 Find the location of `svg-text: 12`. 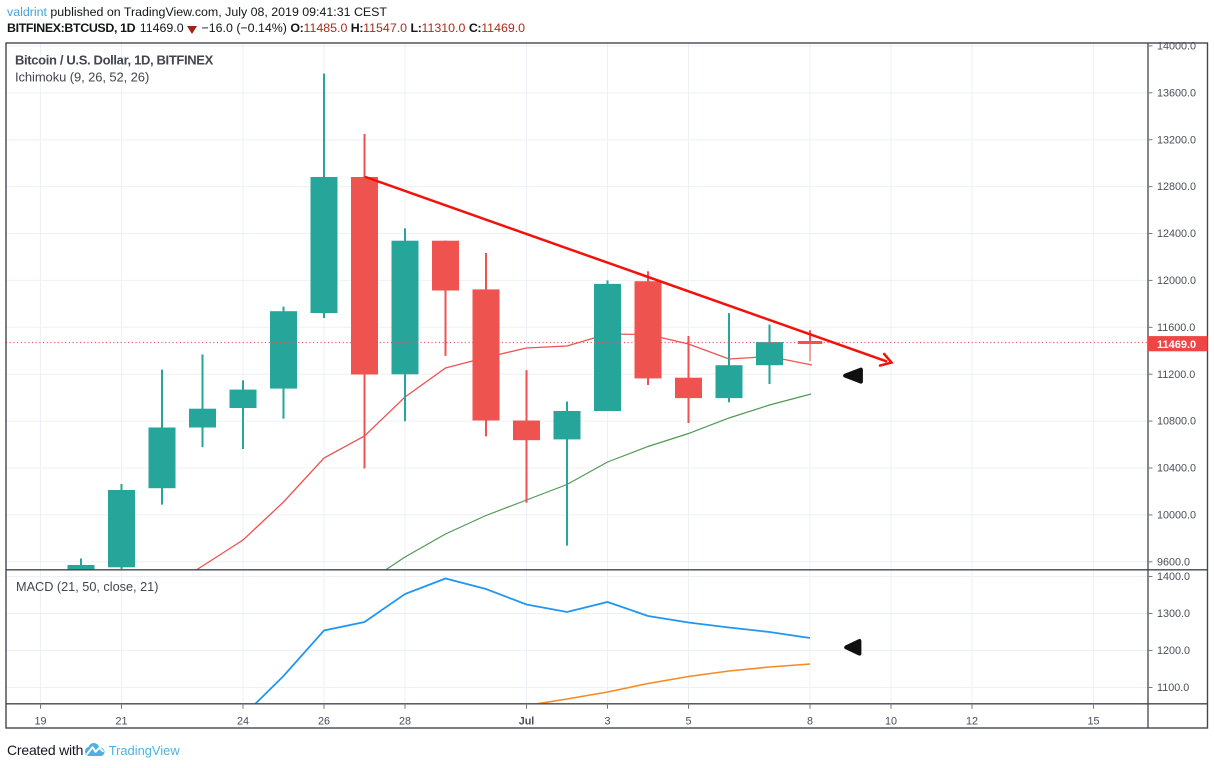

svg-text: 12 is located at coordinates (972, 722).